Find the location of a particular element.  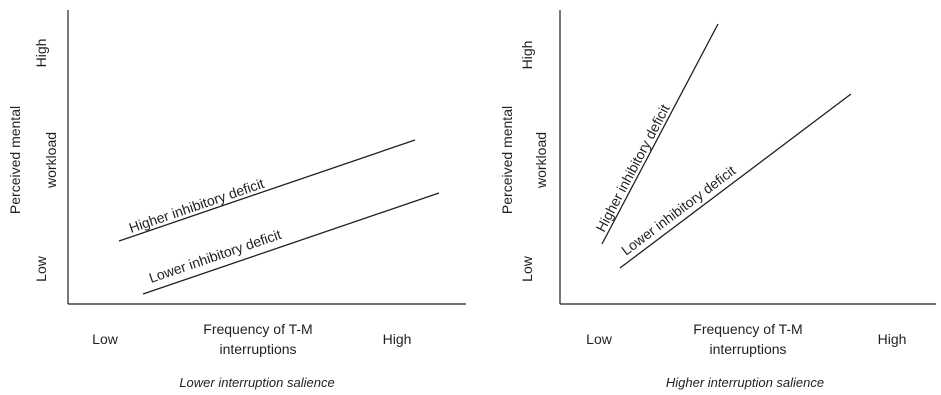

series-label-higher-deficit: Higher inhibitory deficit is located at coordinates (196, 205).